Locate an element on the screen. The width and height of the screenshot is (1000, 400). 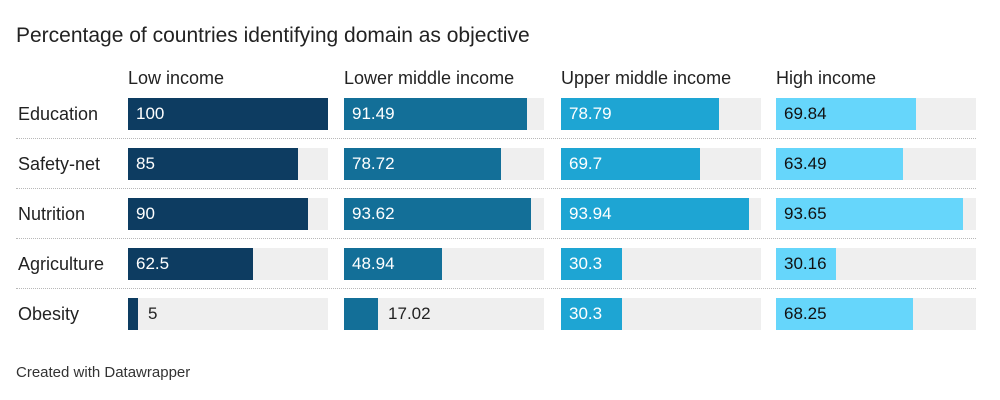
data-label: 68.25 is located at coordinates (805, 313).